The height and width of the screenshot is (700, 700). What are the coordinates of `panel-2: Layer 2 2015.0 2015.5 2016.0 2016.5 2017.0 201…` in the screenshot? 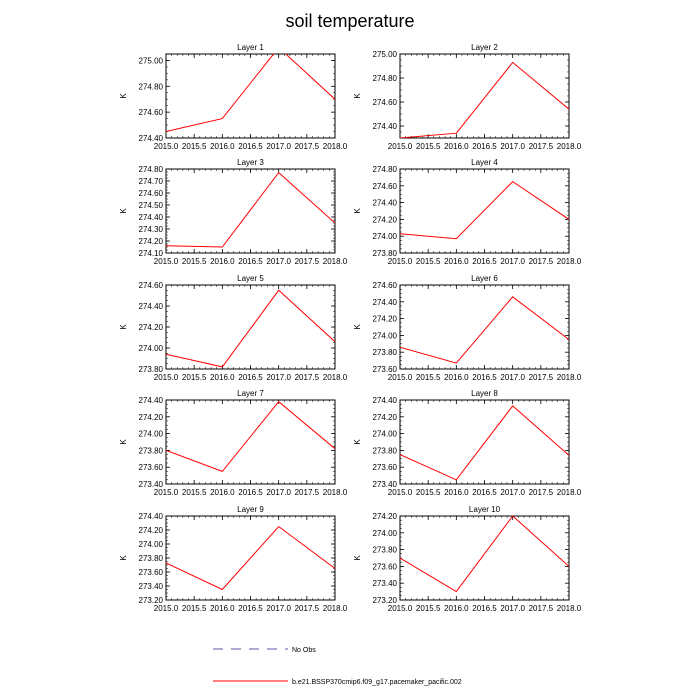 It's located at (467, 97).